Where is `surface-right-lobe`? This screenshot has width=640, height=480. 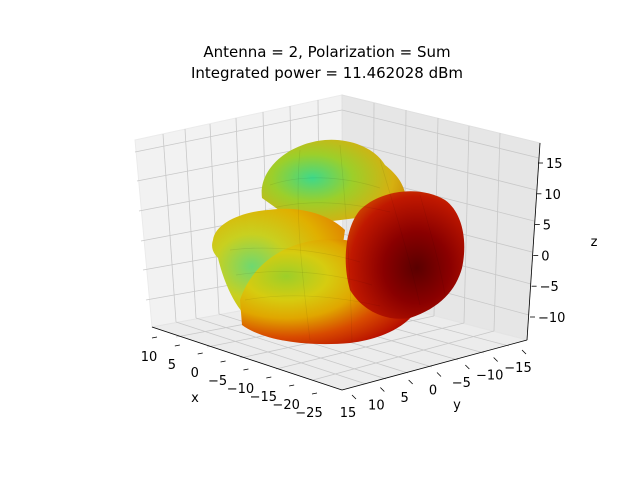 surface-right-lobe is located at coordinates (405, 255).